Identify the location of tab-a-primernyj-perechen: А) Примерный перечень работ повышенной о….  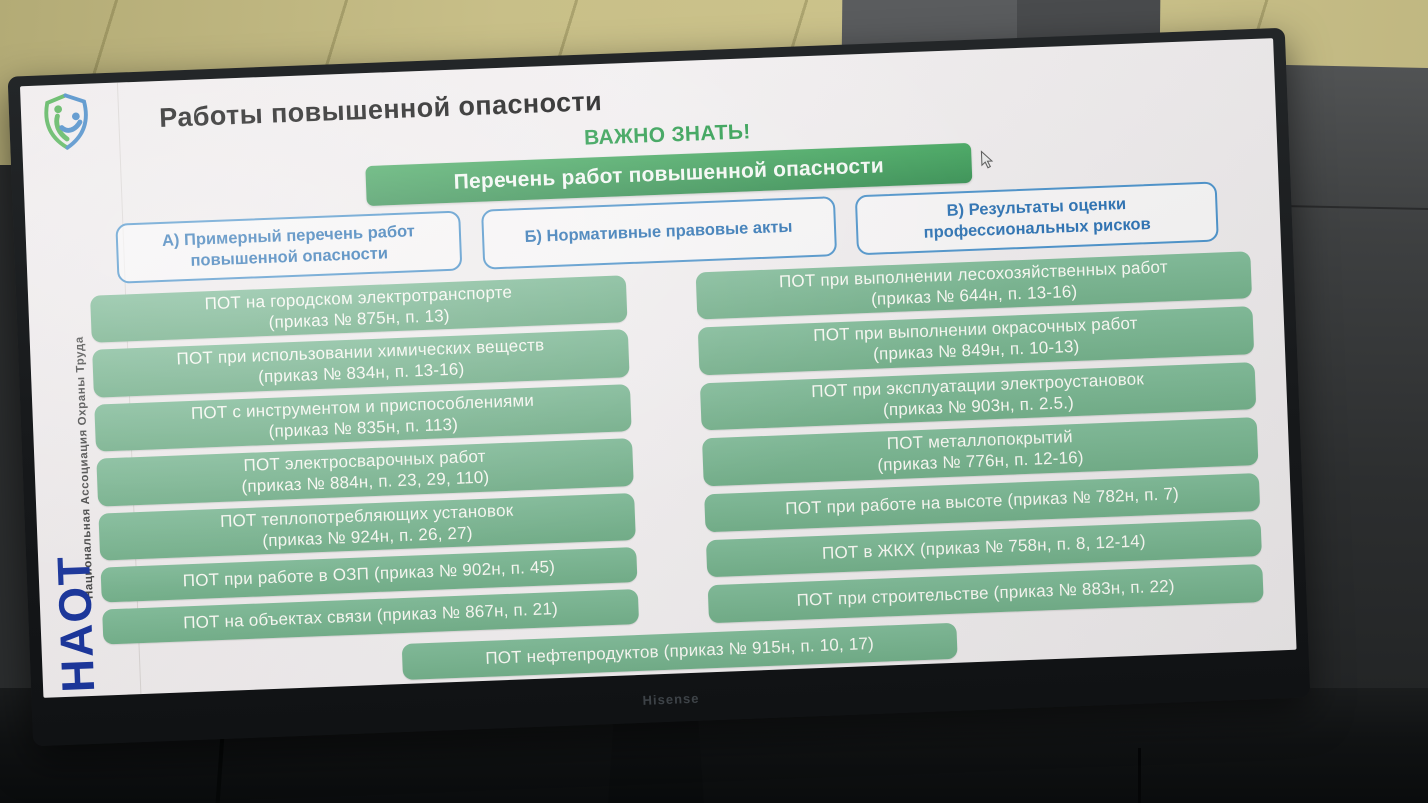
(289, 247).